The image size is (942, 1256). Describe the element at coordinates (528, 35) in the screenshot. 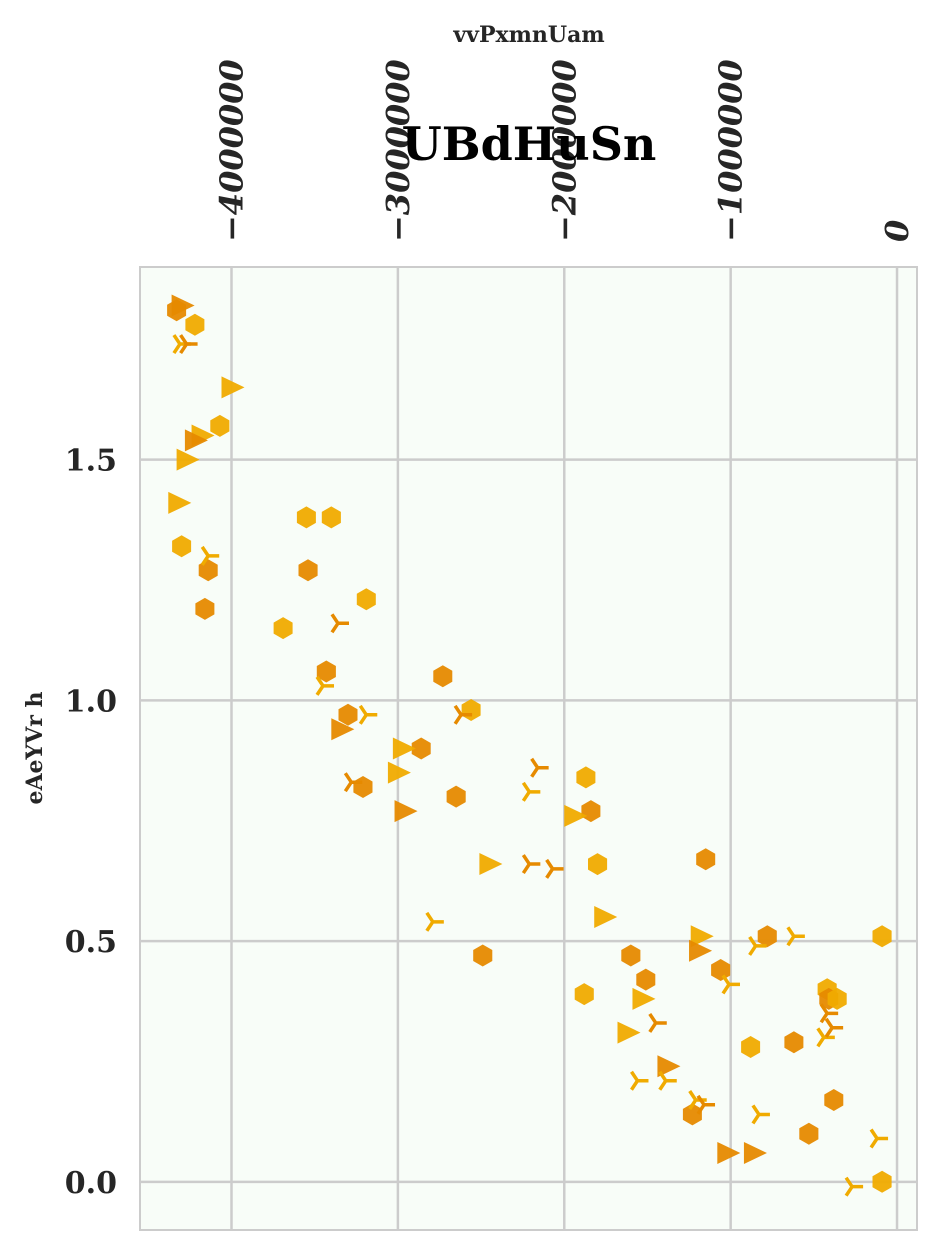

I see `x-axis-label: vvPxmnUam` at that location.